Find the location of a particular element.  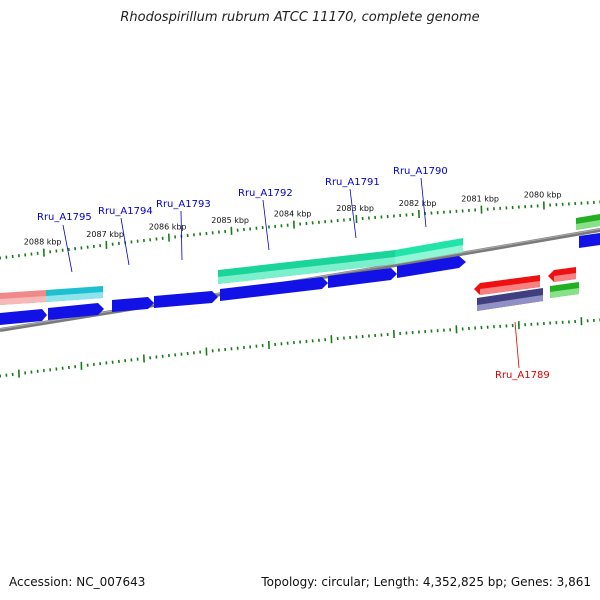

tick-label: 2080 kbp is located at coordinates (543, 195).